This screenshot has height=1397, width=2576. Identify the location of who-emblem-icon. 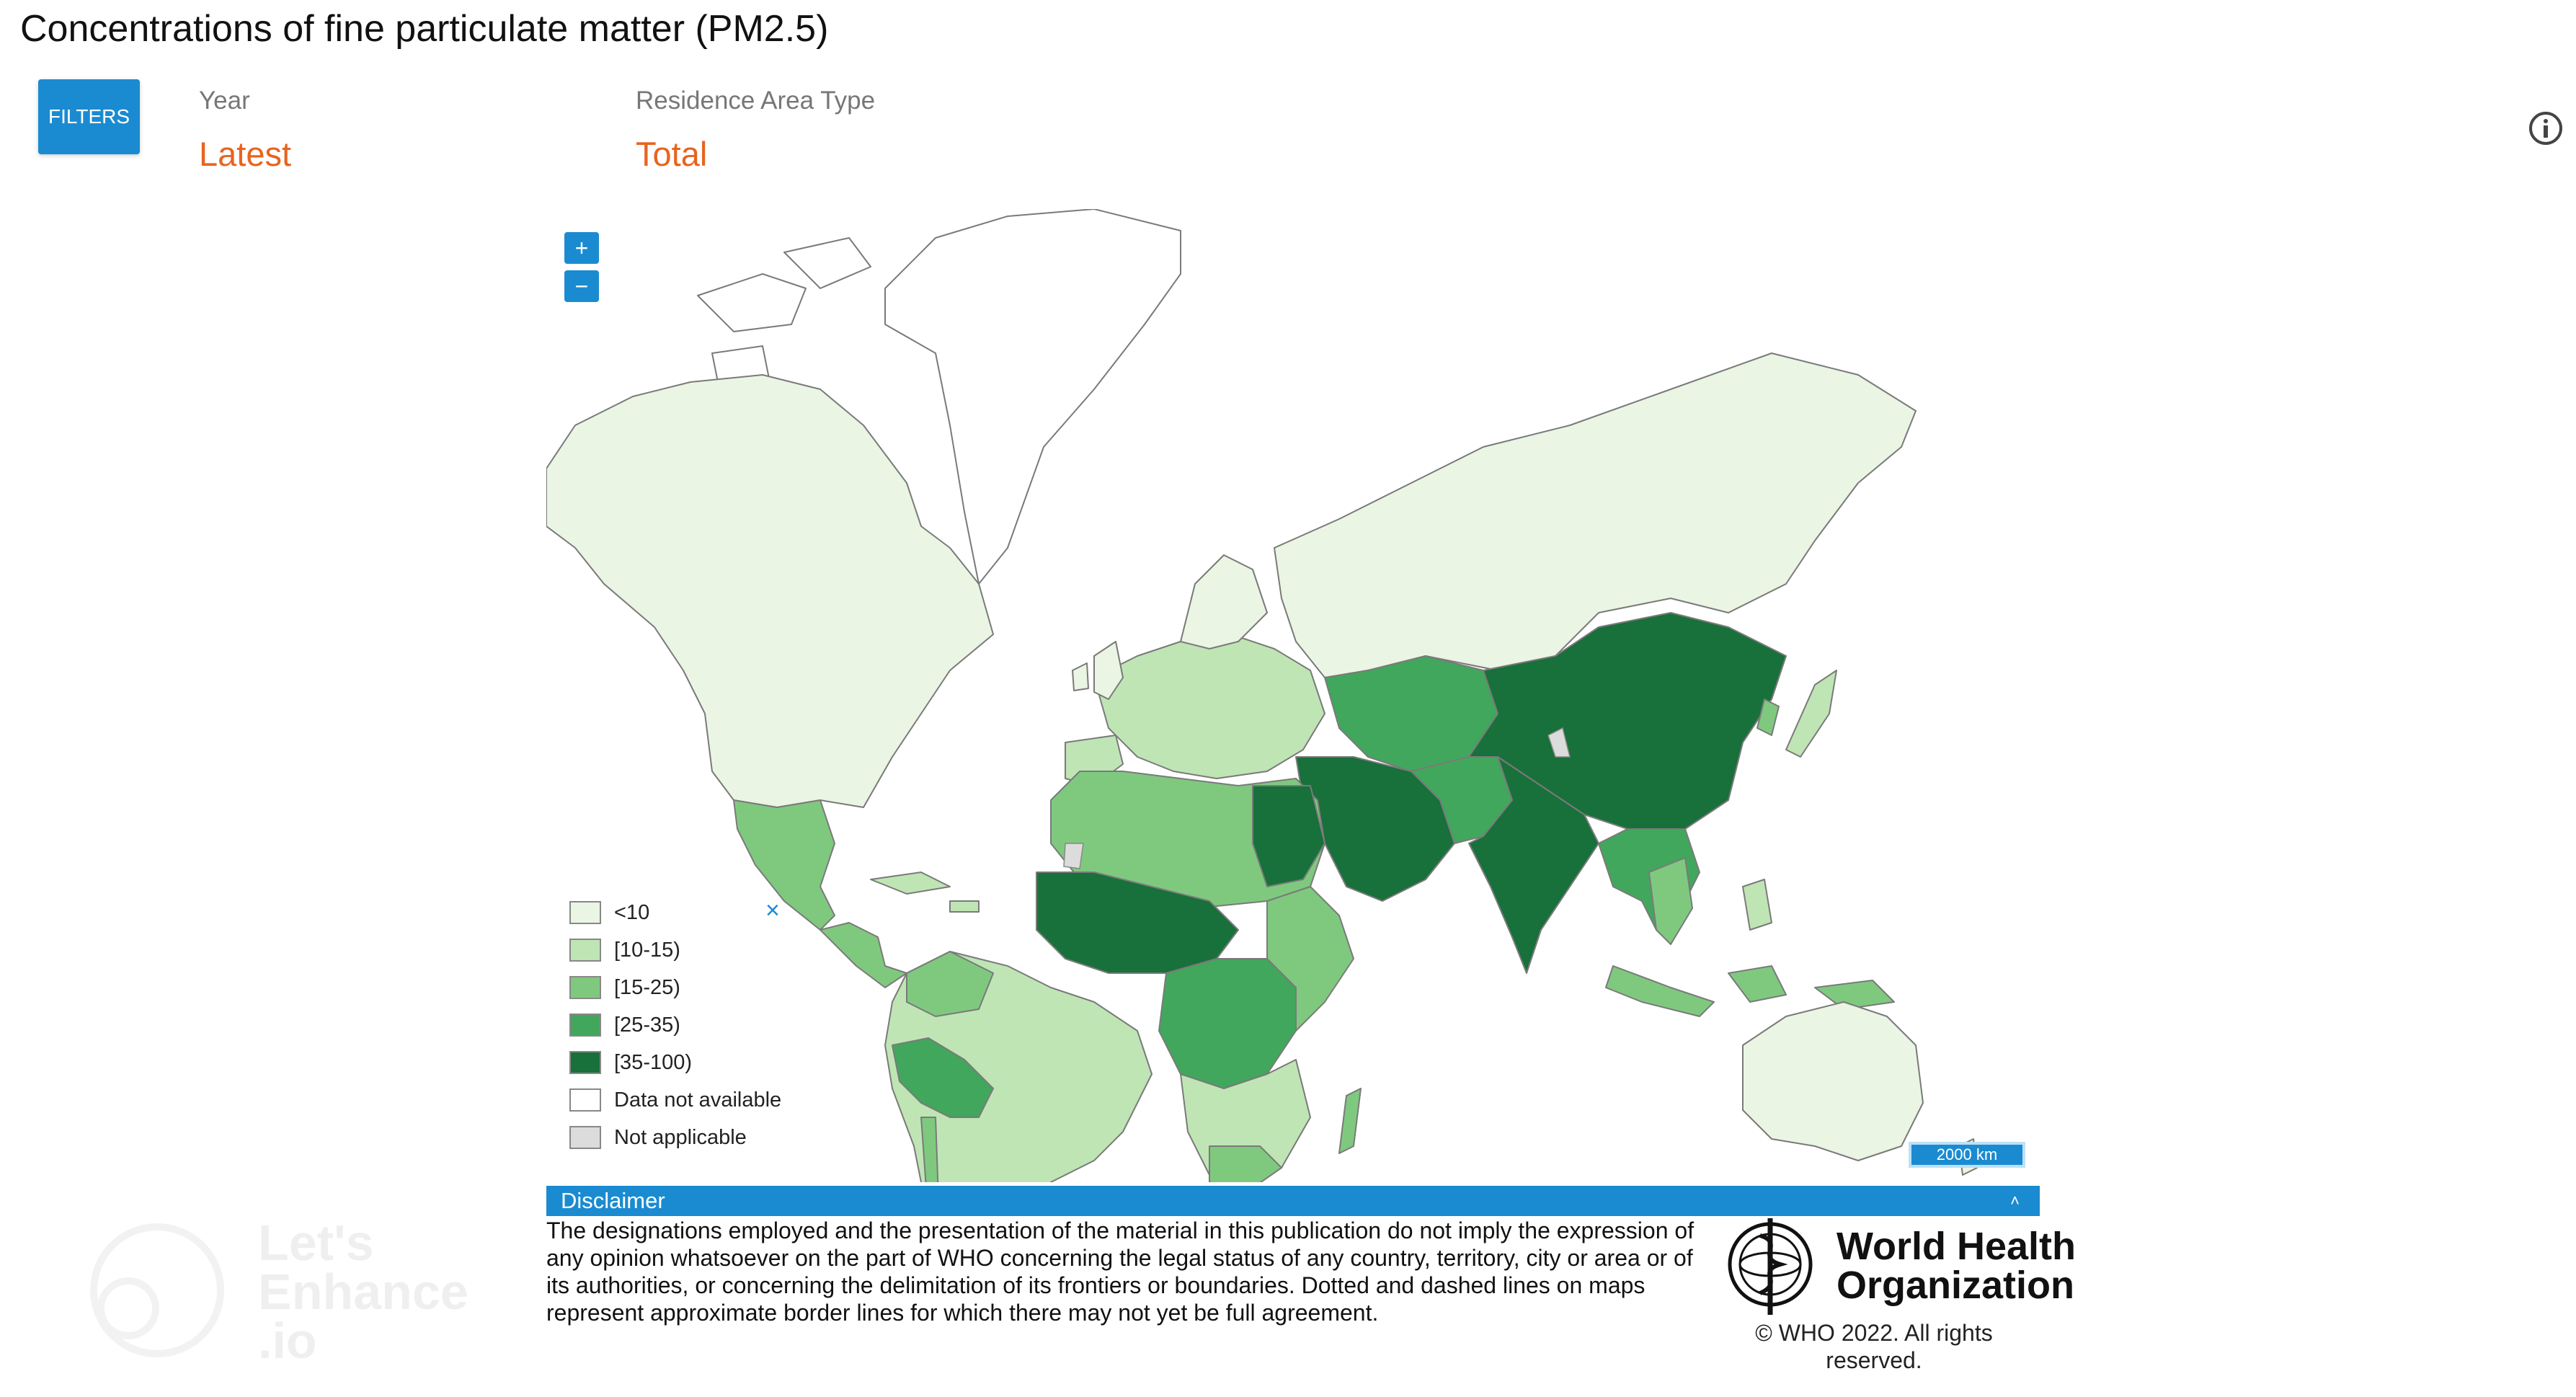
(1771, 1267).